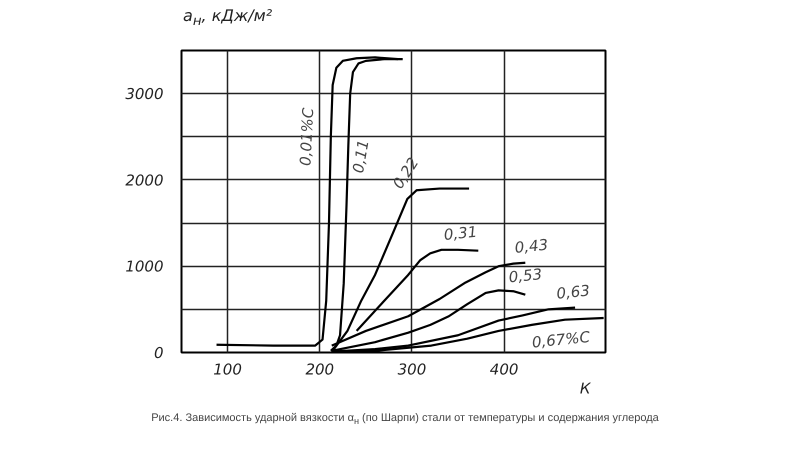  I want to click on y-tick-label: 3000, so click(144, 94).